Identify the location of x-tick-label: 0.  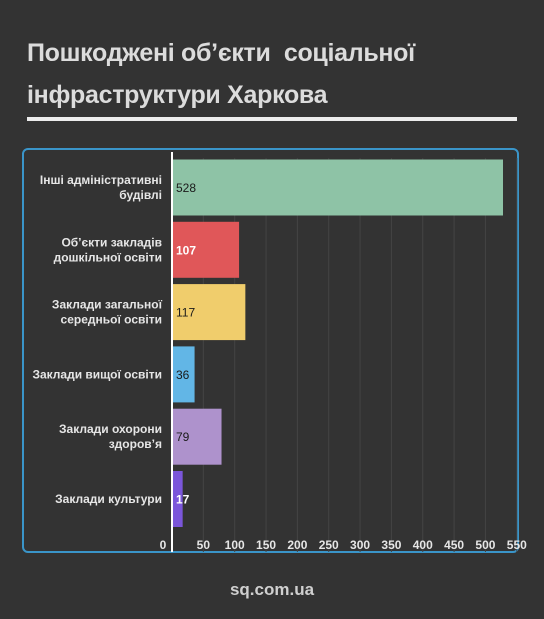
(163, 545).